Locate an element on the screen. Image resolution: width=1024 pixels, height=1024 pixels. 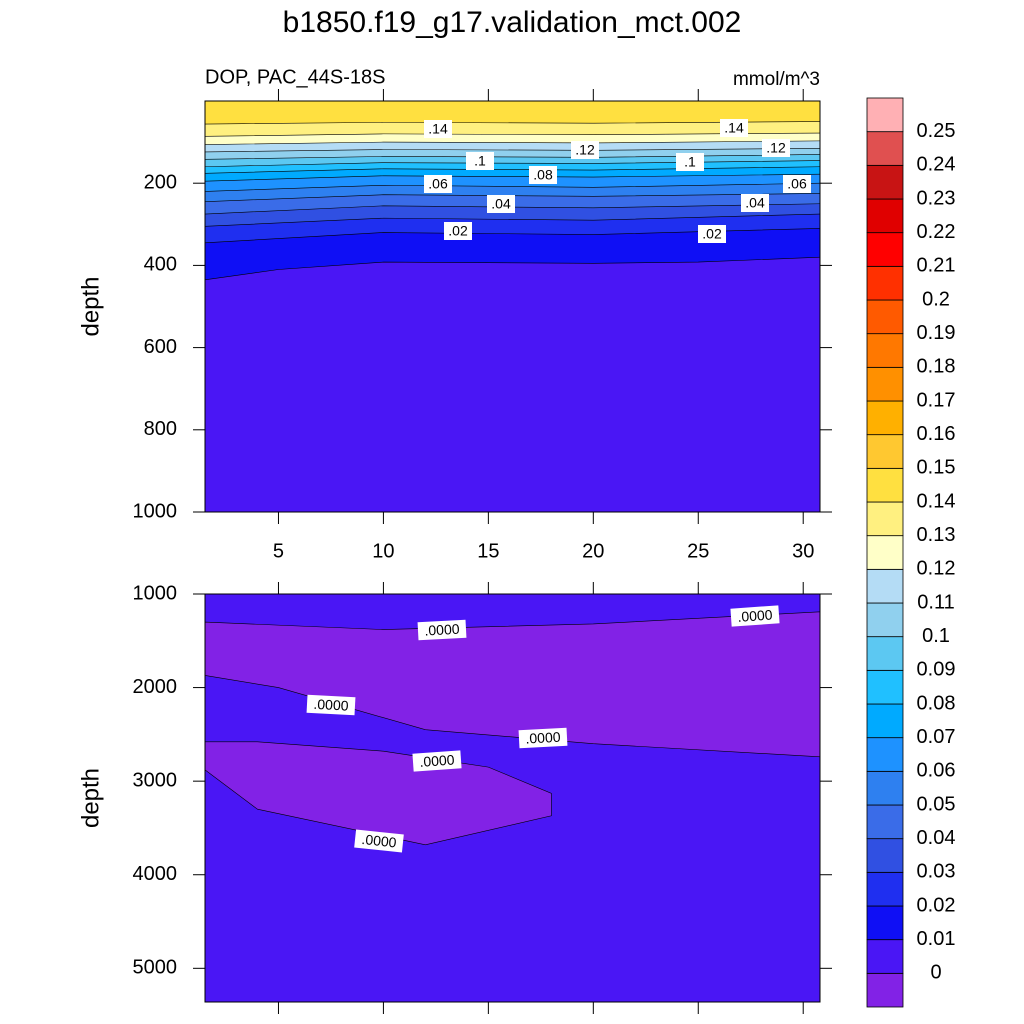
colorbar-label: 0 is located at coordinates (935, 973).